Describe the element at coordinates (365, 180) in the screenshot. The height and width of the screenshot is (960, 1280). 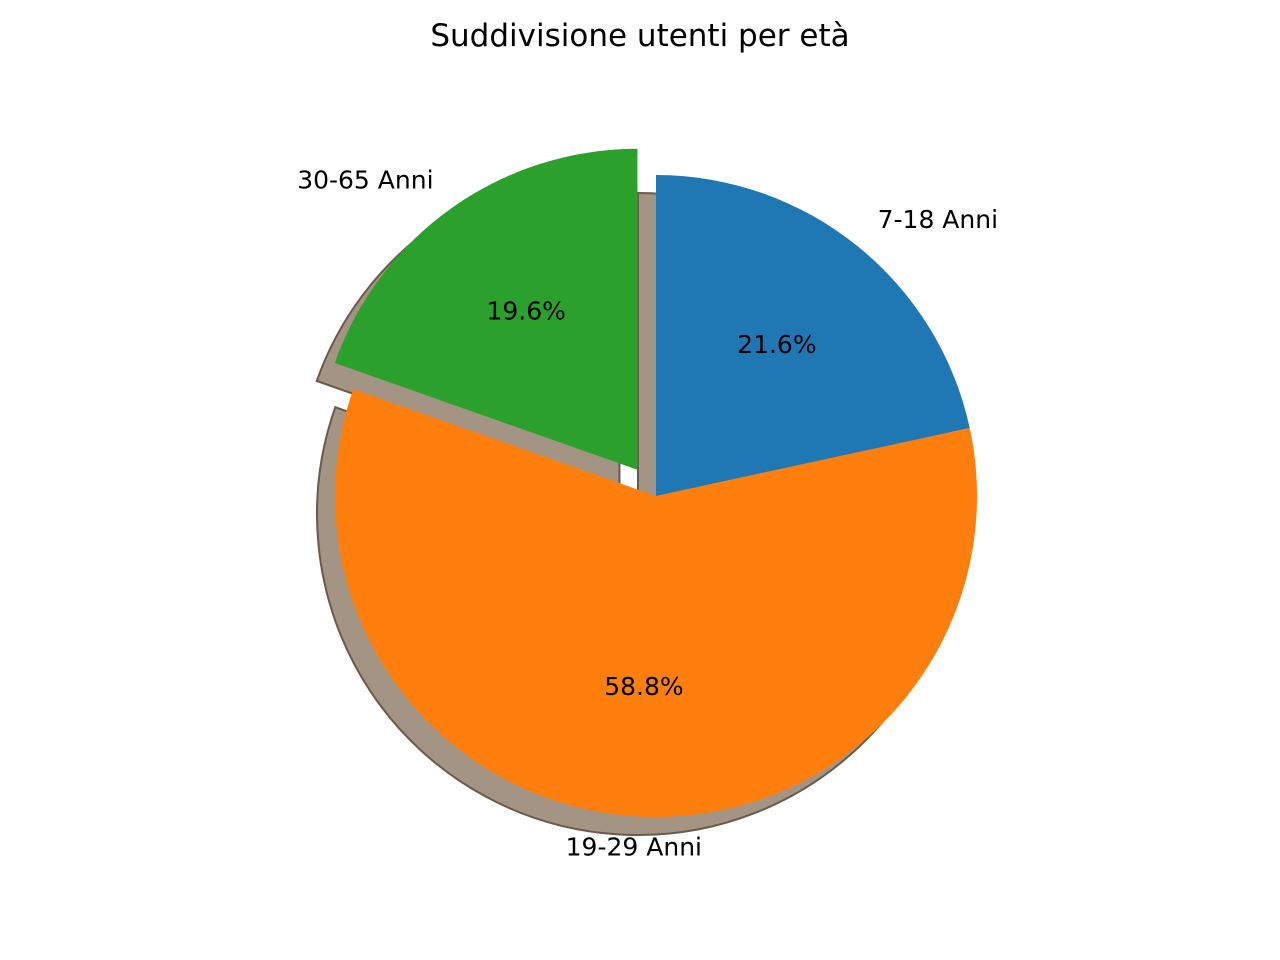
I see `slice-label-30-65-anni: 30-65 Anni` at that location.